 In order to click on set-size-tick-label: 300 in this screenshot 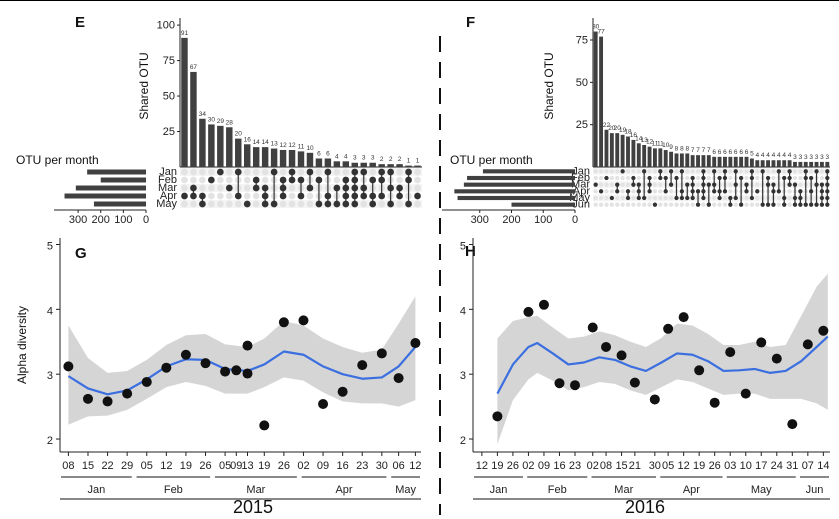, I will do `click(78, 220)`.